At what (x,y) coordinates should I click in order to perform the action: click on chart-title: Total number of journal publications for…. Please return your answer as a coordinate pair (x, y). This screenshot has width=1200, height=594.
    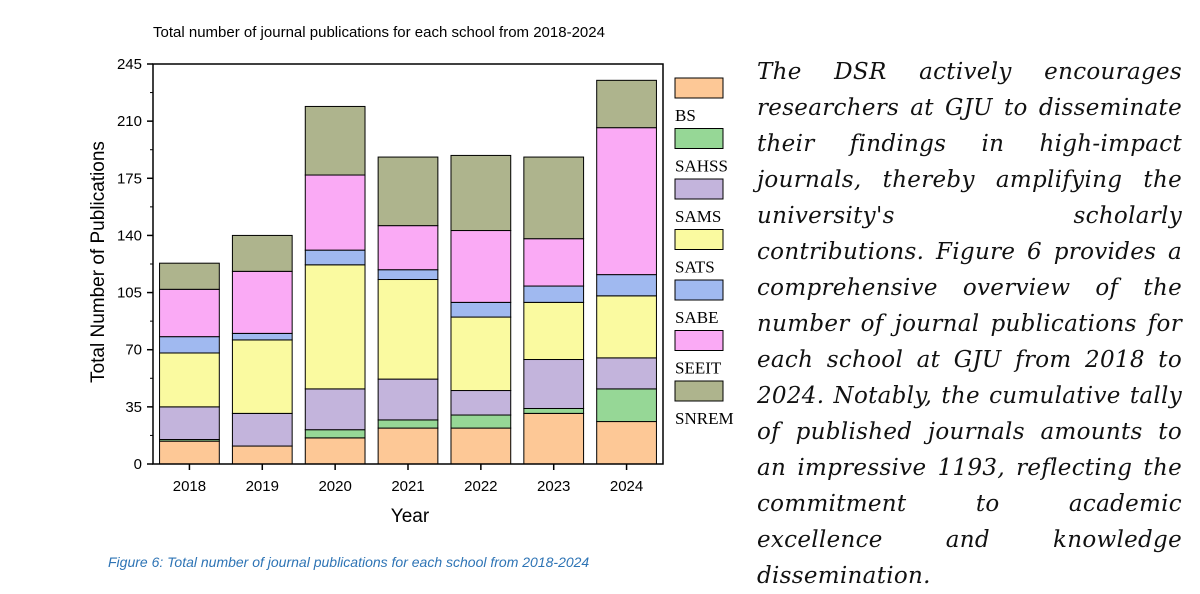
    Looking at the image, I should click on (379, 32).